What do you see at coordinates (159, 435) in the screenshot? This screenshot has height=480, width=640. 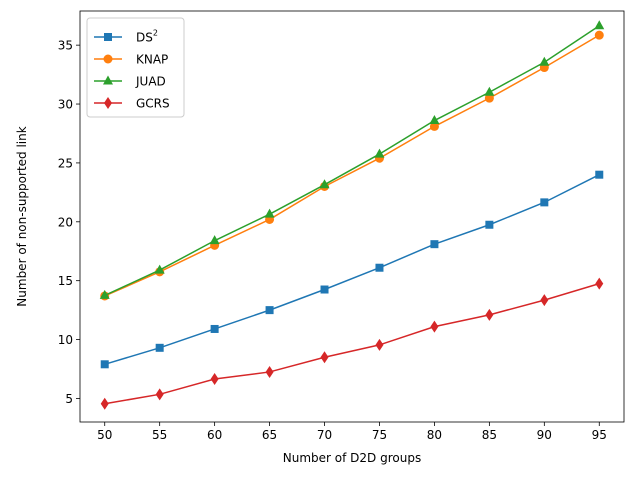 I see `x-tick-label: 55` at bounding box center [159, 435].